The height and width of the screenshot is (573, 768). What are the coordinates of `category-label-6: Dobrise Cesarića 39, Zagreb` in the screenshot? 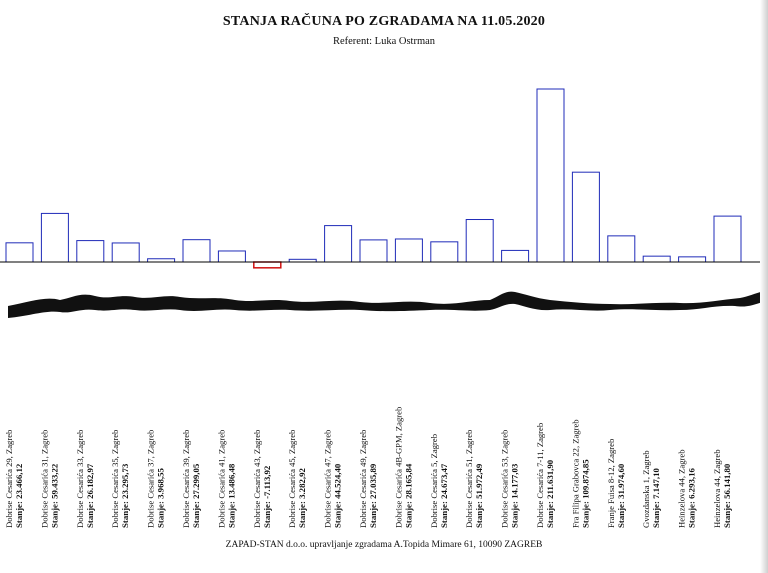 It's located at (186, 479).